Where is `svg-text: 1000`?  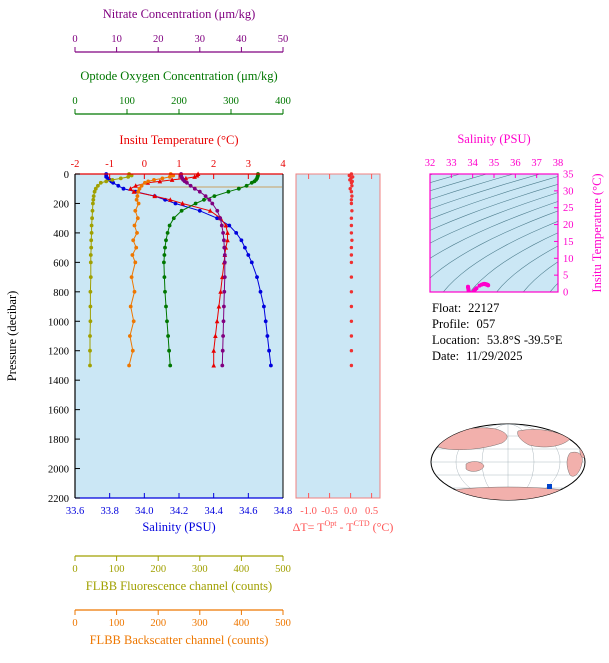 svg-text: 1000 is located at coordinates (58, 322).